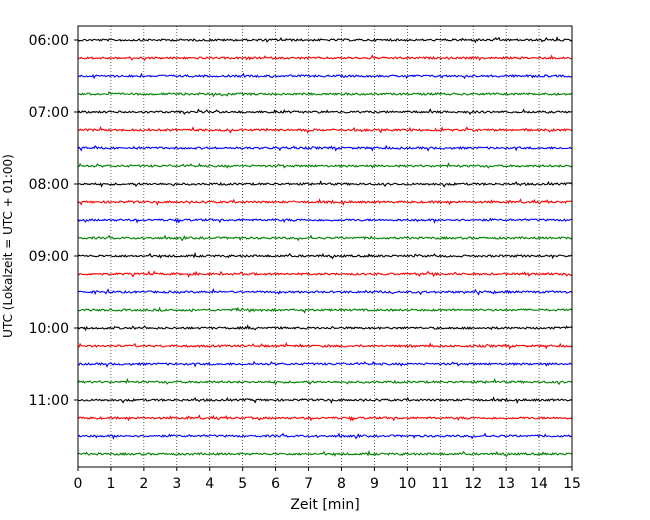 The height and width of the screenshot is (520, 650). I want to click on x-tick-label: 4, so click(209, 484).